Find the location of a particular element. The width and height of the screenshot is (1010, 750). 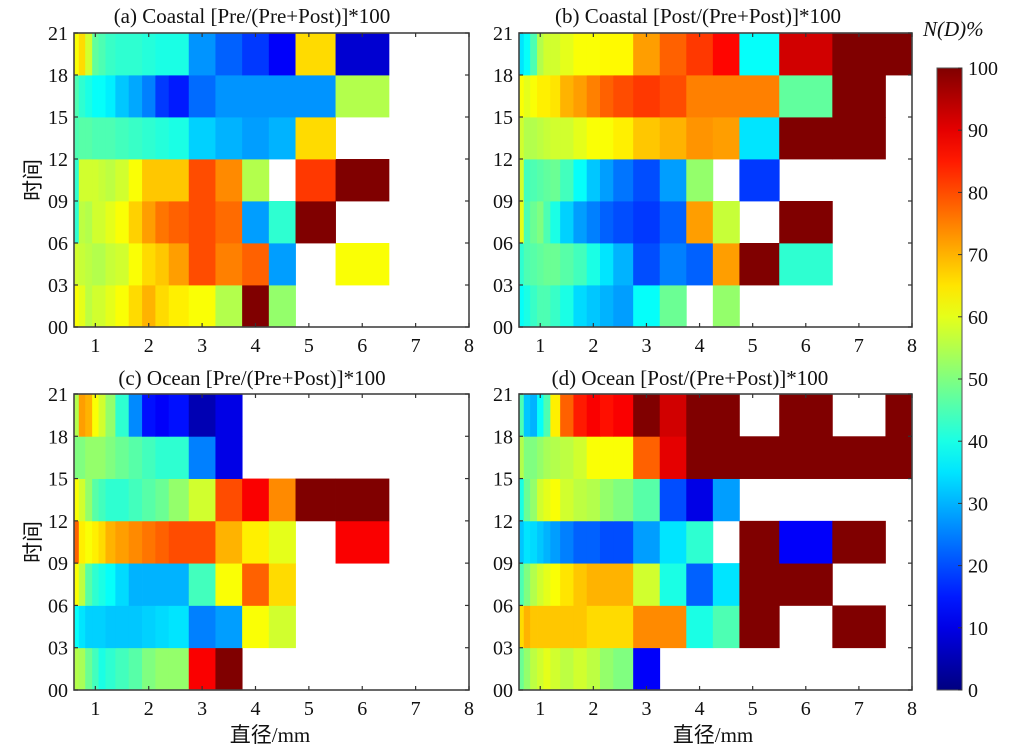

ylabel-bottom: 时间 is located at coordinates (33, 542).